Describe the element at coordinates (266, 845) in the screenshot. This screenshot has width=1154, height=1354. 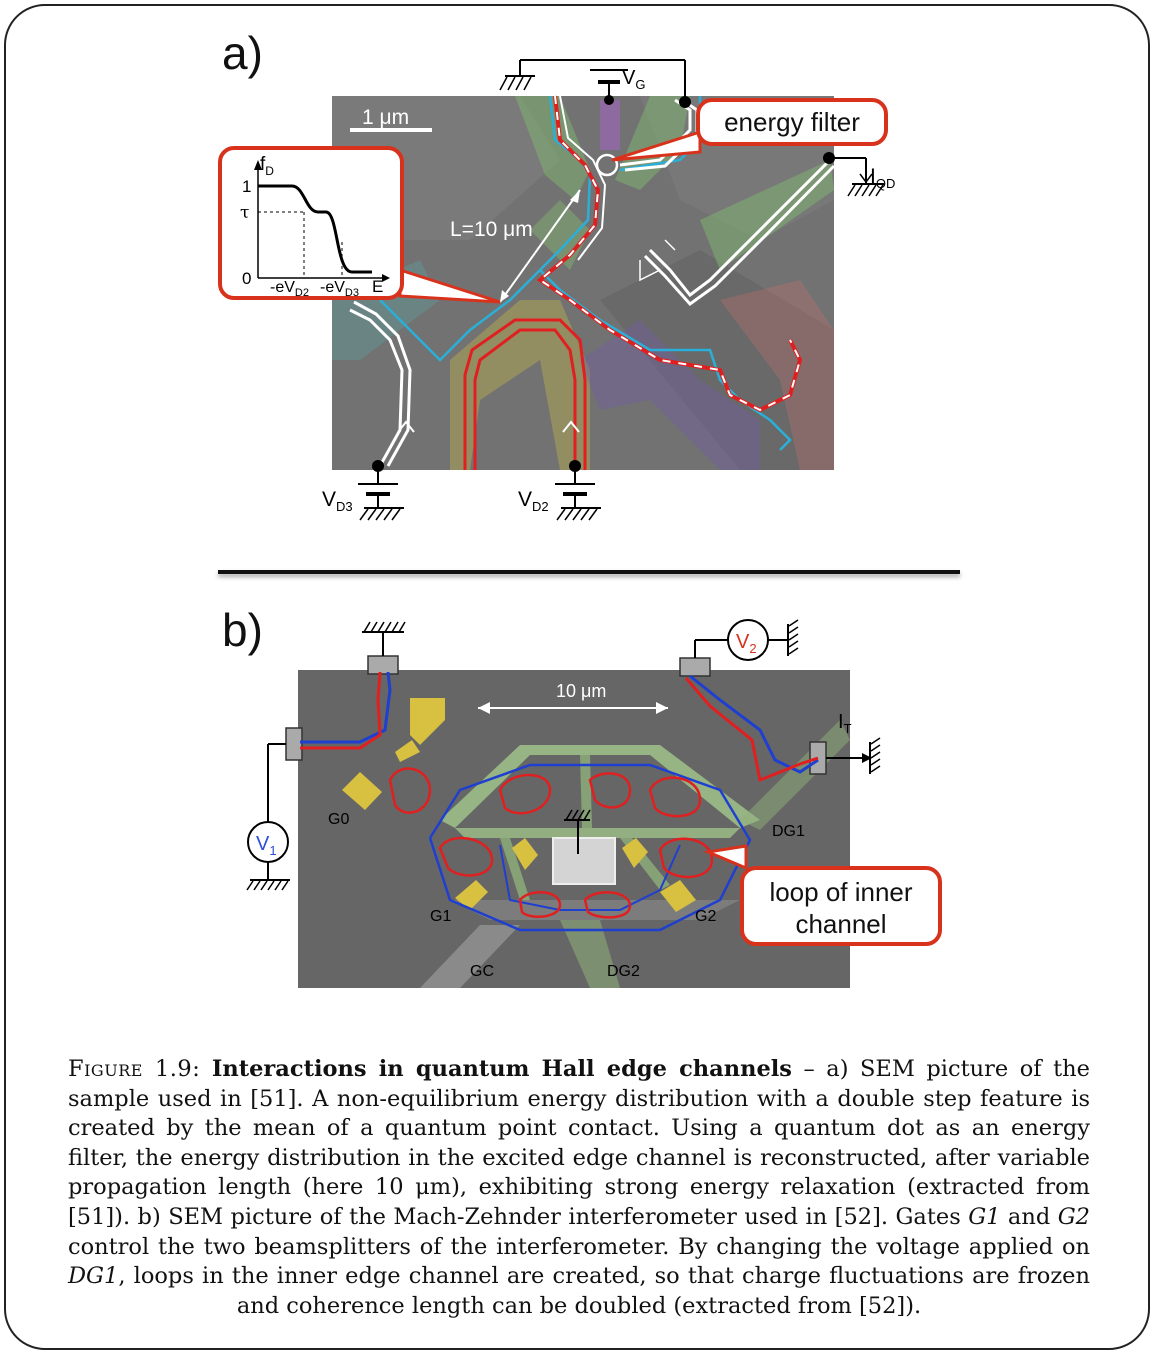
I see `v1-label: V1` at that location.